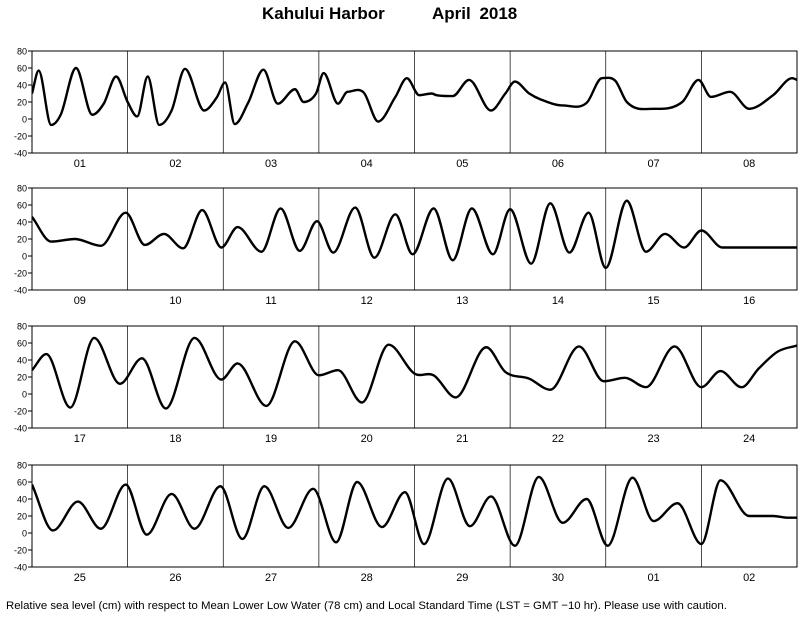  I want to click on day-label: 07, so click(653, 164).